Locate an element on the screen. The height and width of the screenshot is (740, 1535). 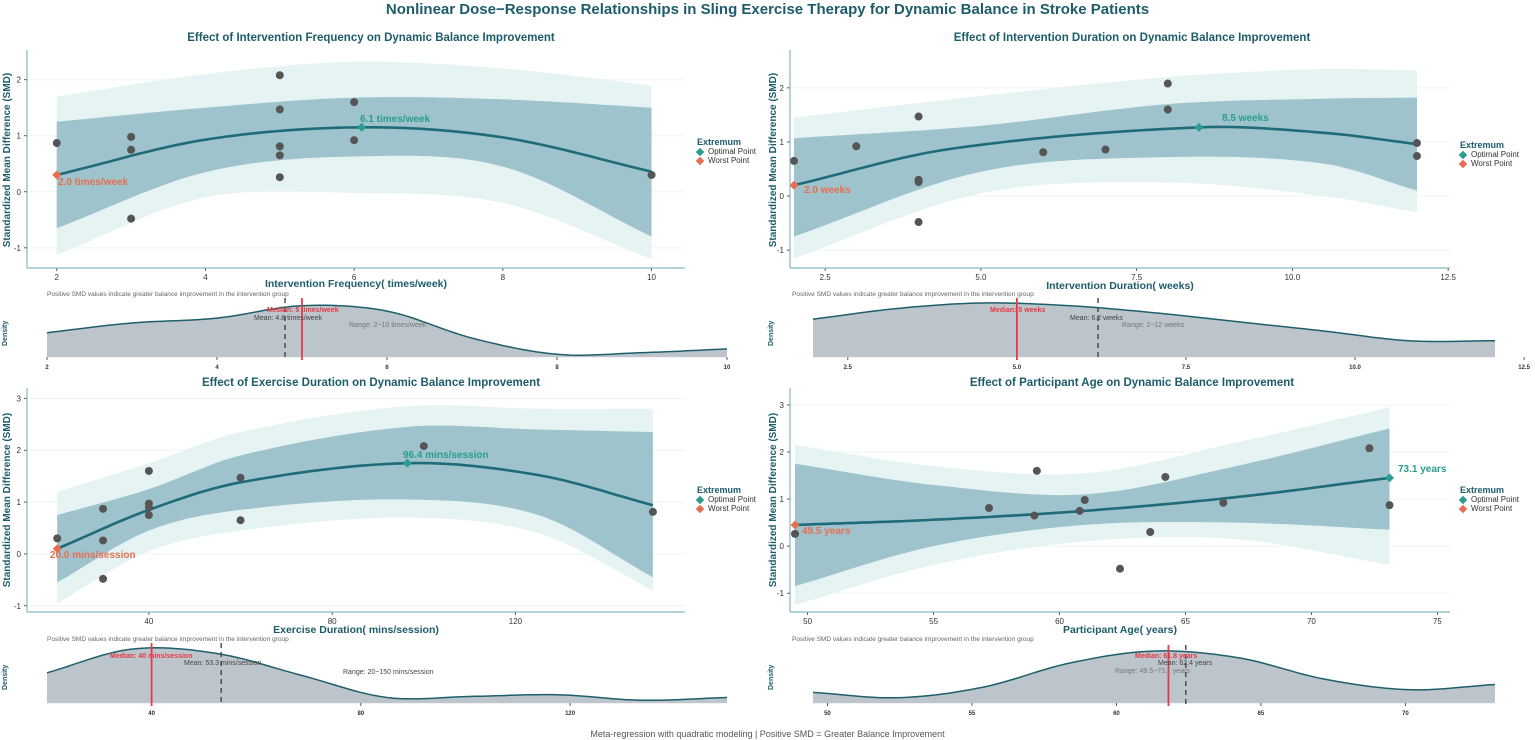
x-tick-label: 12.5 is located at coordinates (1448, 277).